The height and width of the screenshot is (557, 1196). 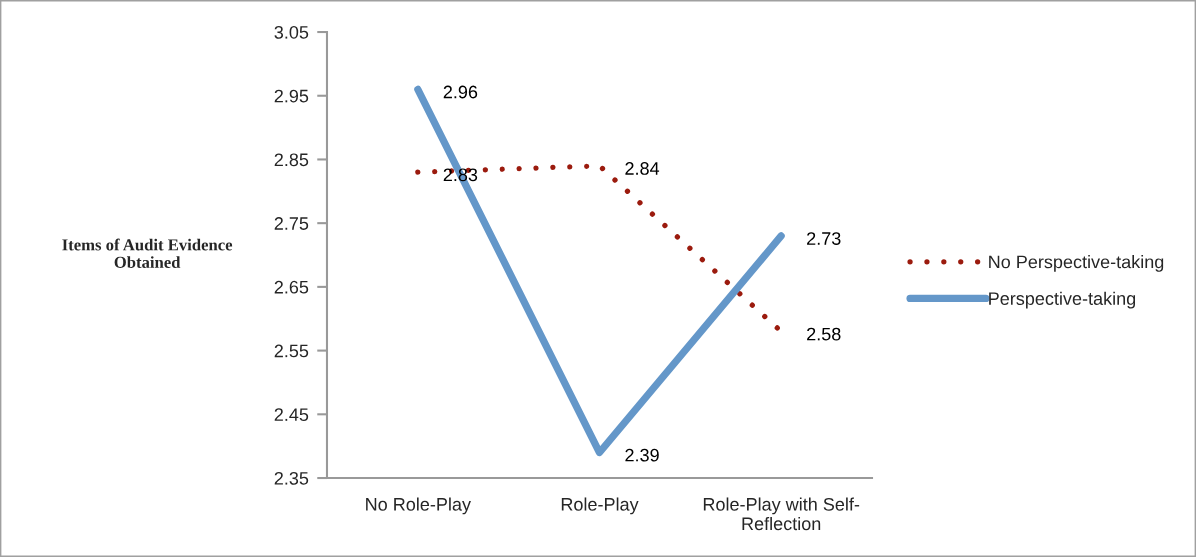 I want to click on data-label: 2.84, so click(x=642, y=168).